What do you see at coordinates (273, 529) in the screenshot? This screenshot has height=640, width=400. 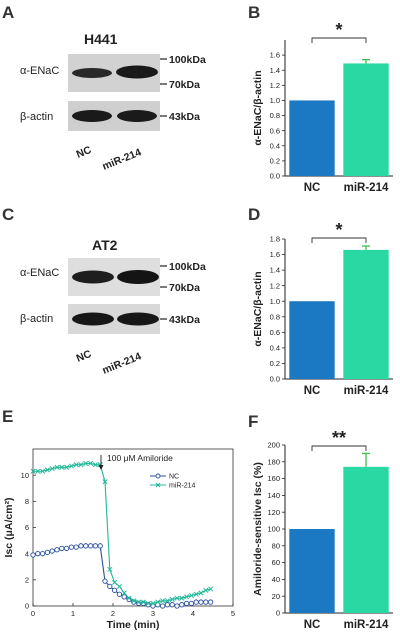 I see `y-tick-label: 100` at bounding box center [273, 529].